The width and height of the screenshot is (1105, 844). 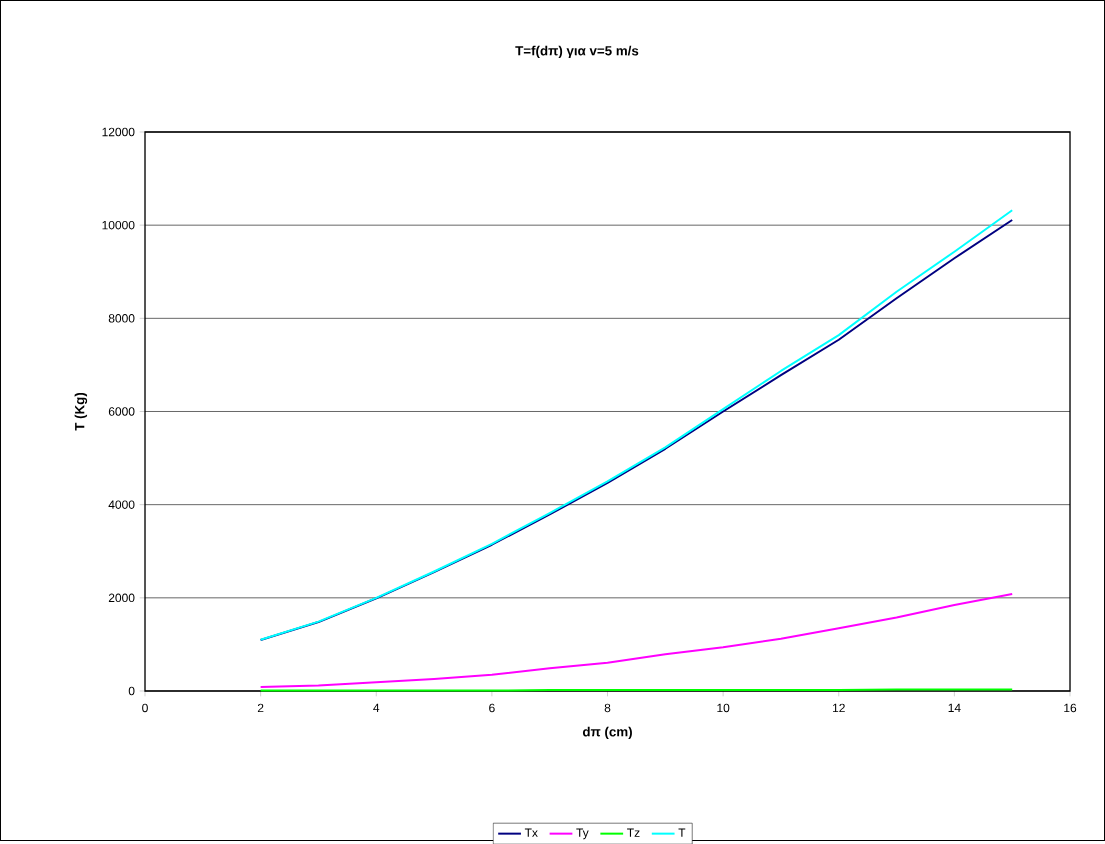 I want to click on x-tick-label: 6, so click(x=492, y=708).